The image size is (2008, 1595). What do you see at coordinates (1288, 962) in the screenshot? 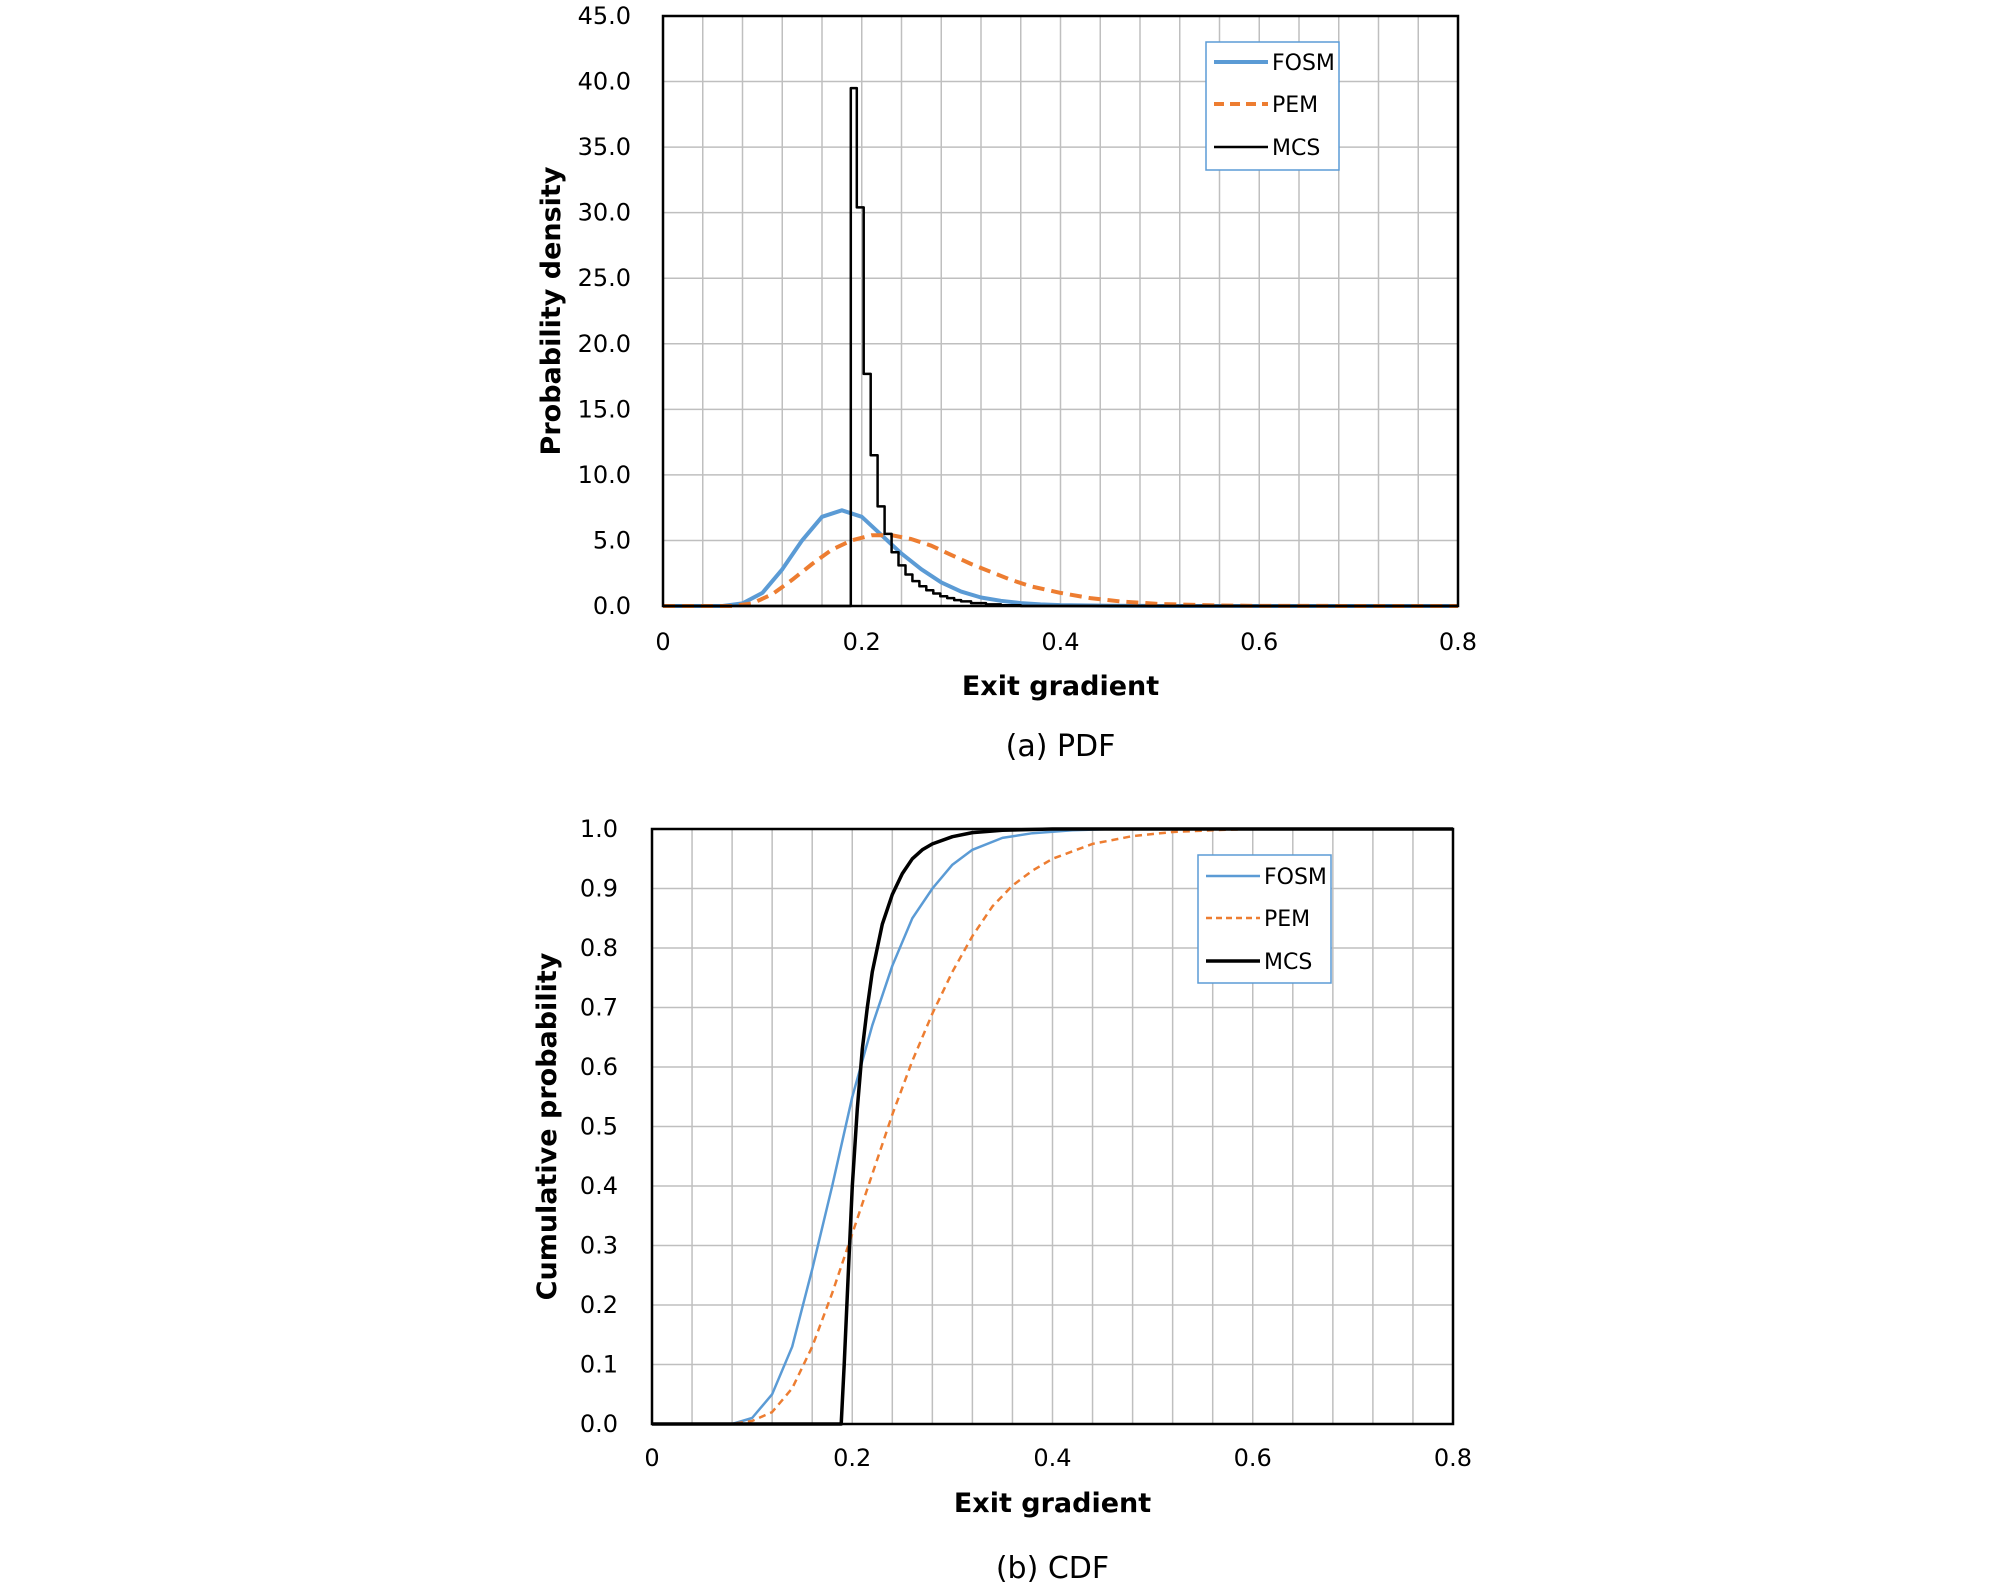
I see `cdf-legend-label-mcs: MCS` at bounding box center [1288, 962].